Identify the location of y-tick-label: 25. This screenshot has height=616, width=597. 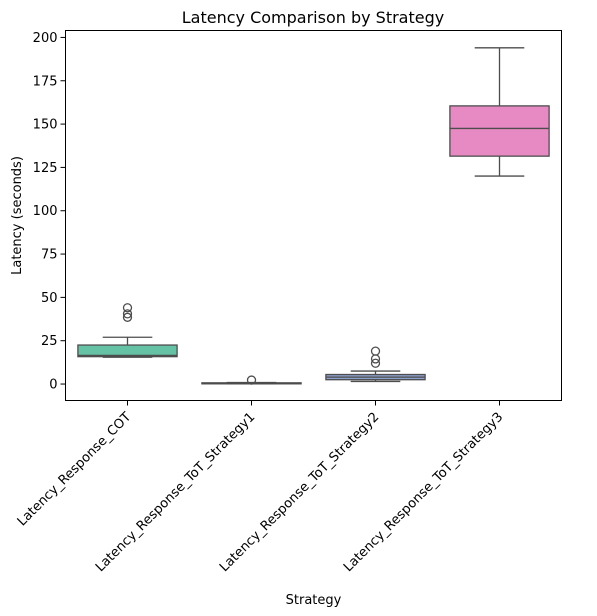
(49, 341).